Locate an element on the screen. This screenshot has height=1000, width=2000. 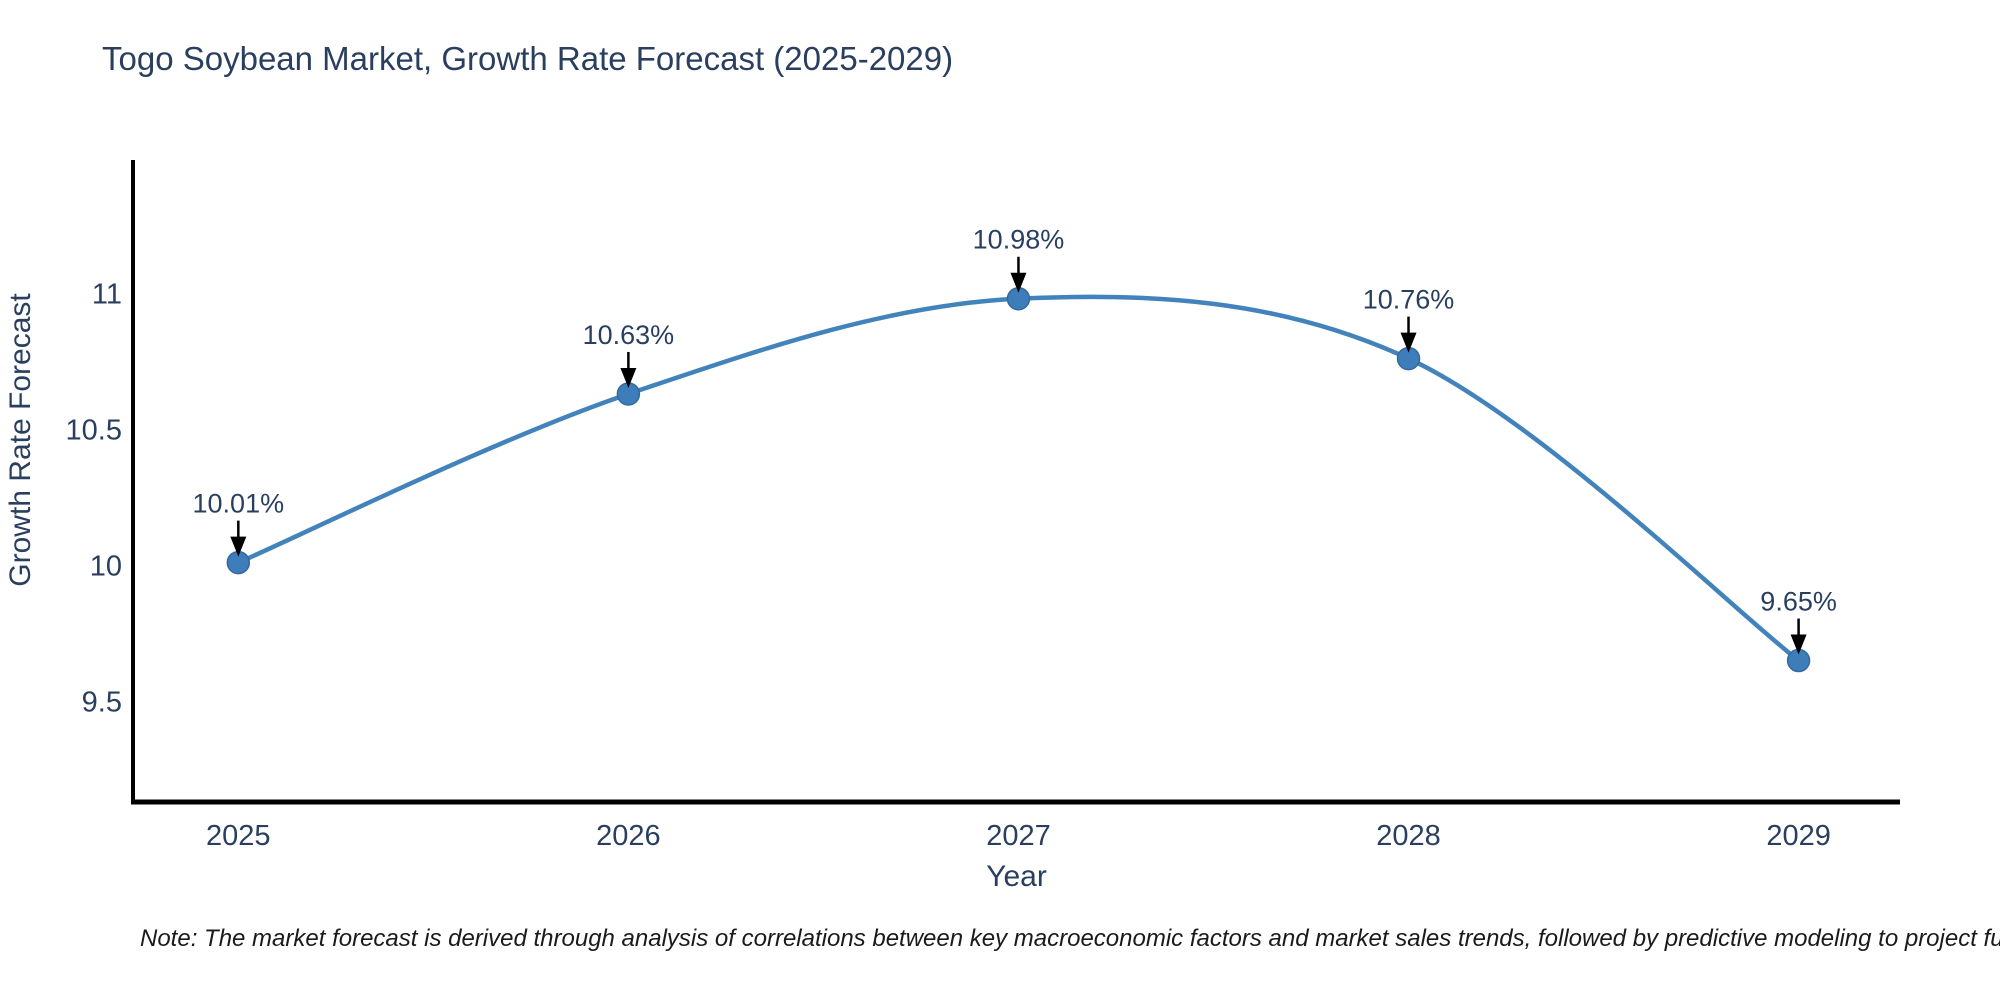
y-axis-title: Growth Rate Forecast is located at coordinates (20, 440).